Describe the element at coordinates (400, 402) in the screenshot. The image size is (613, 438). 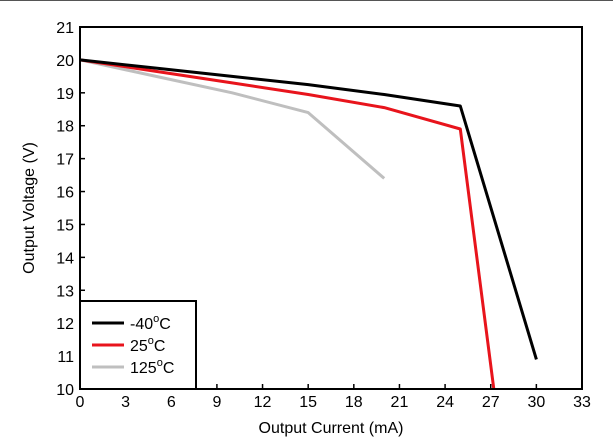
I see `x-tick-label: 21` at that location.